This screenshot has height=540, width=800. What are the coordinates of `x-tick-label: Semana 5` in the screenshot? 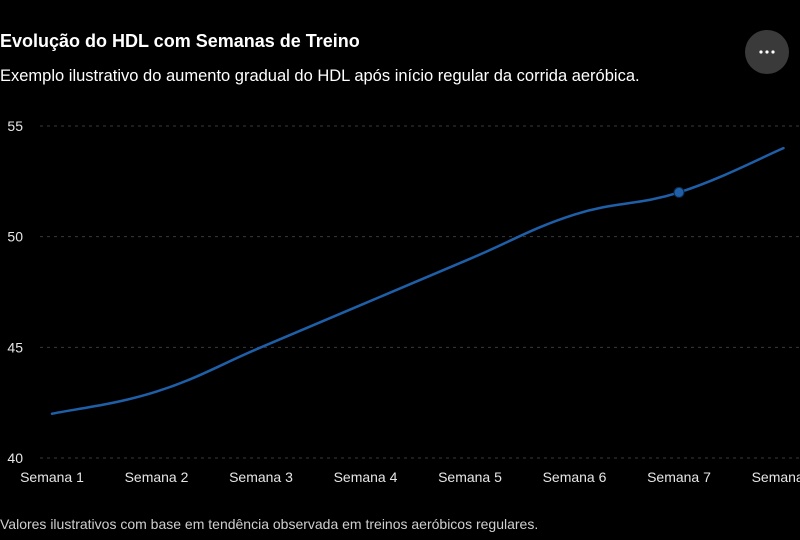 It's located at (470, 477).